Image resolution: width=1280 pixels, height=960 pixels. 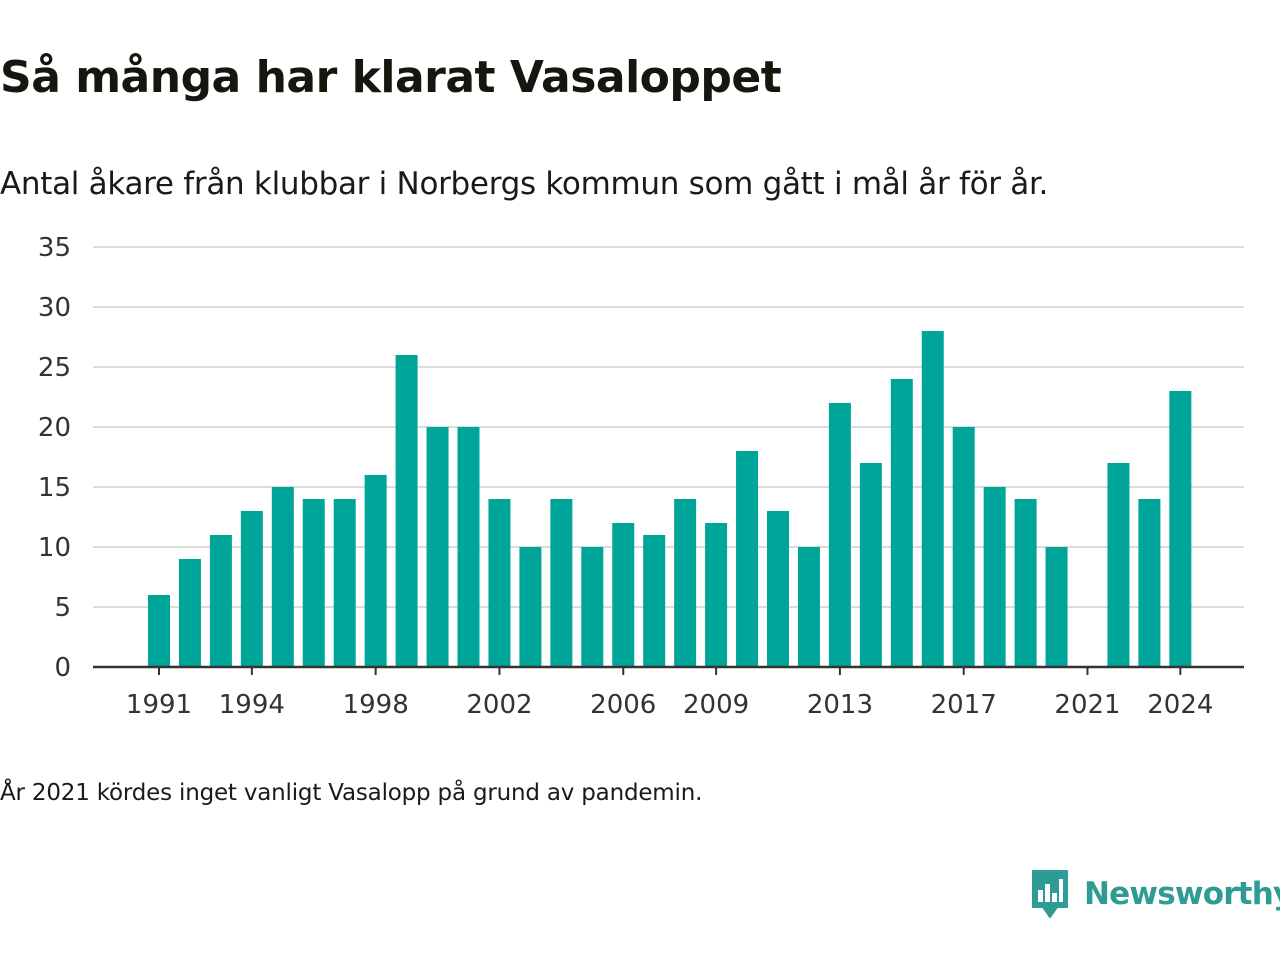 I want to click on y-tick-label: 30, so click(x=54, y=308).